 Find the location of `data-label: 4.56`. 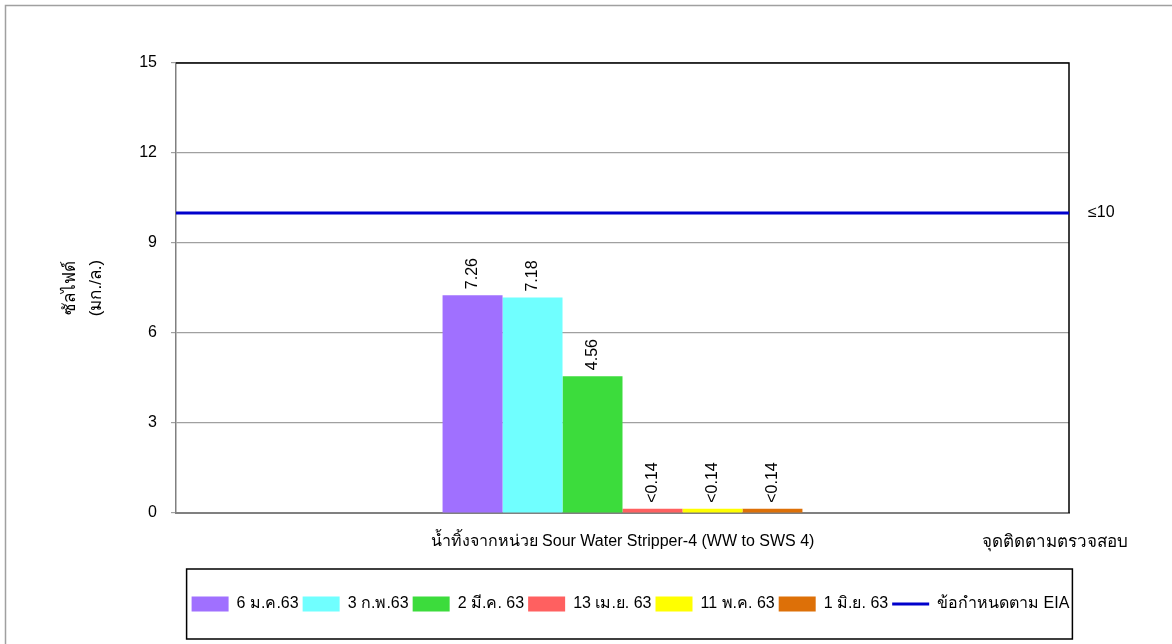

data-label: 4.56 is located at coordinates (591, 354).